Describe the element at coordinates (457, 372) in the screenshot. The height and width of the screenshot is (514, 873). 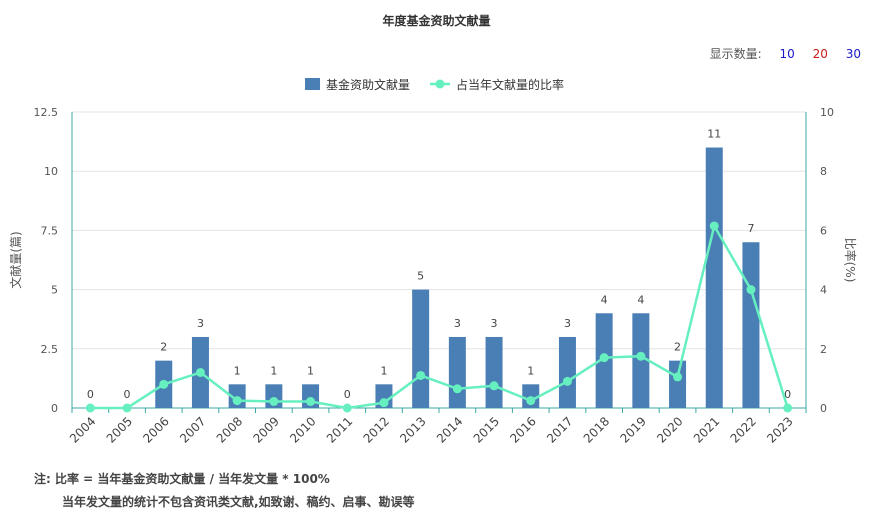
I see `bar-2014` at that location.